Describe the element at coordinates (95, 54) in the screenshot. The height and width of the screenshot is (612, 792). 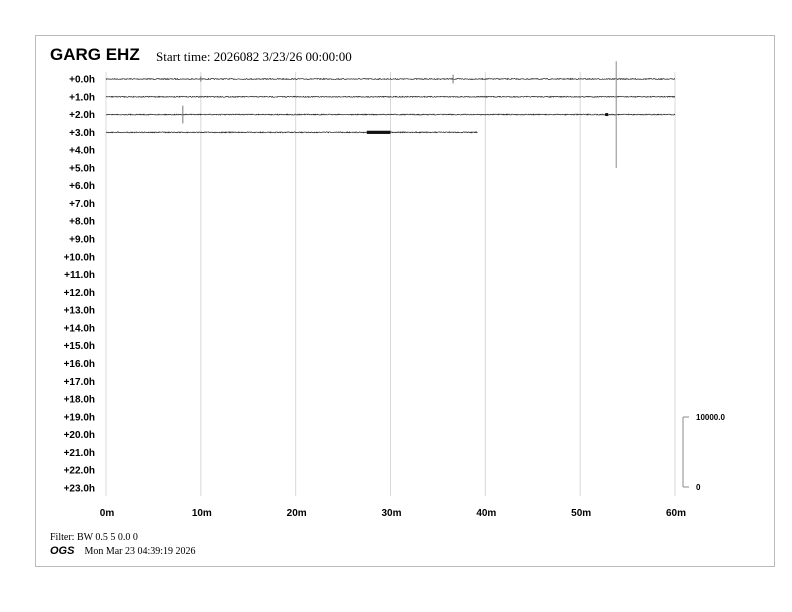
I see `station-title: GARG EHZ` at that location.